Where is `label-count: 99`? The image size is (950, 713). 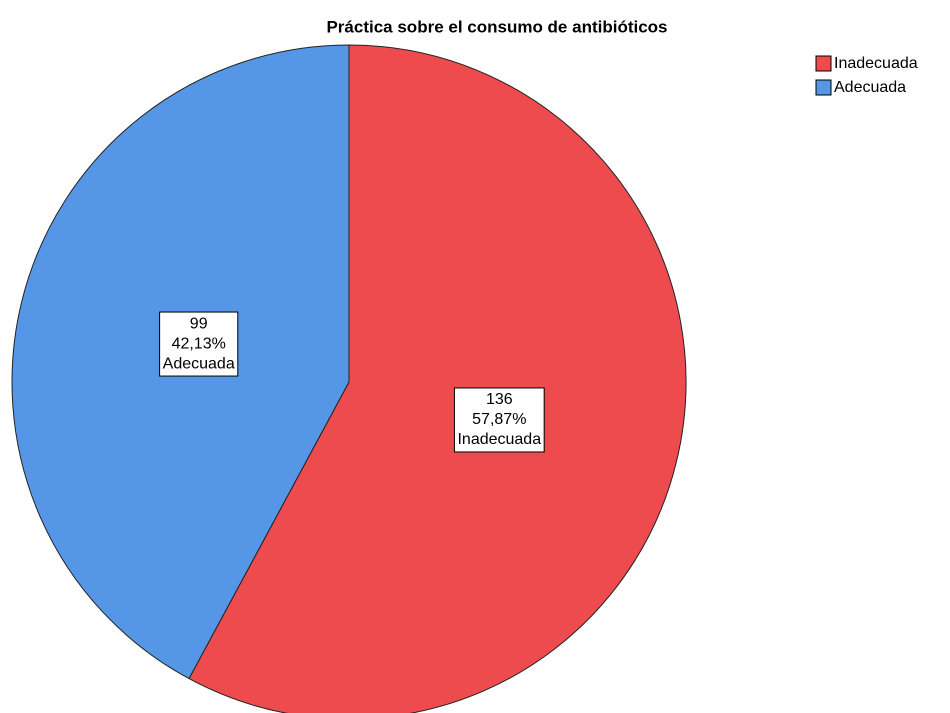 label-count: 99 is located at coordinates (199, 323).